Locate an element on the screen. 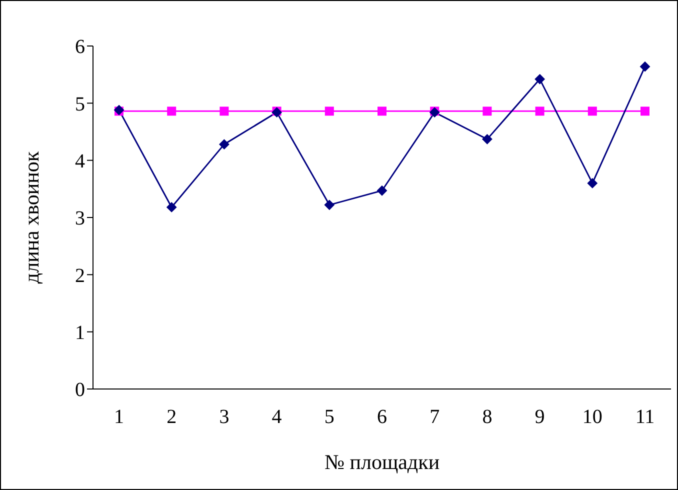  x-tick-label: 4 is located at coordinates (277, 417).